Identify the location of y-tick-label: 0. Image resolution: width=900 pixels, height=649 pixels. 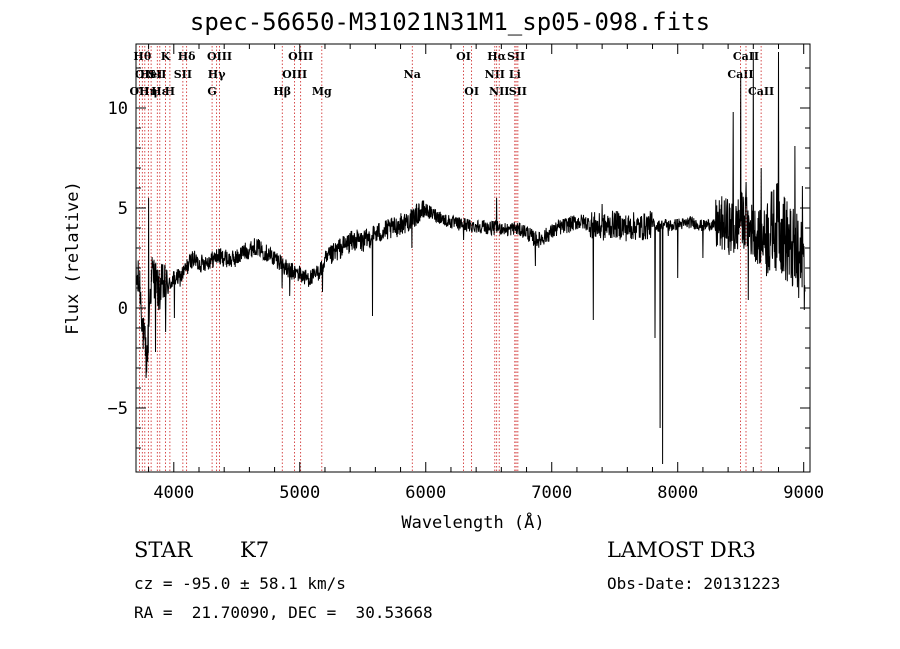
(123, 309).